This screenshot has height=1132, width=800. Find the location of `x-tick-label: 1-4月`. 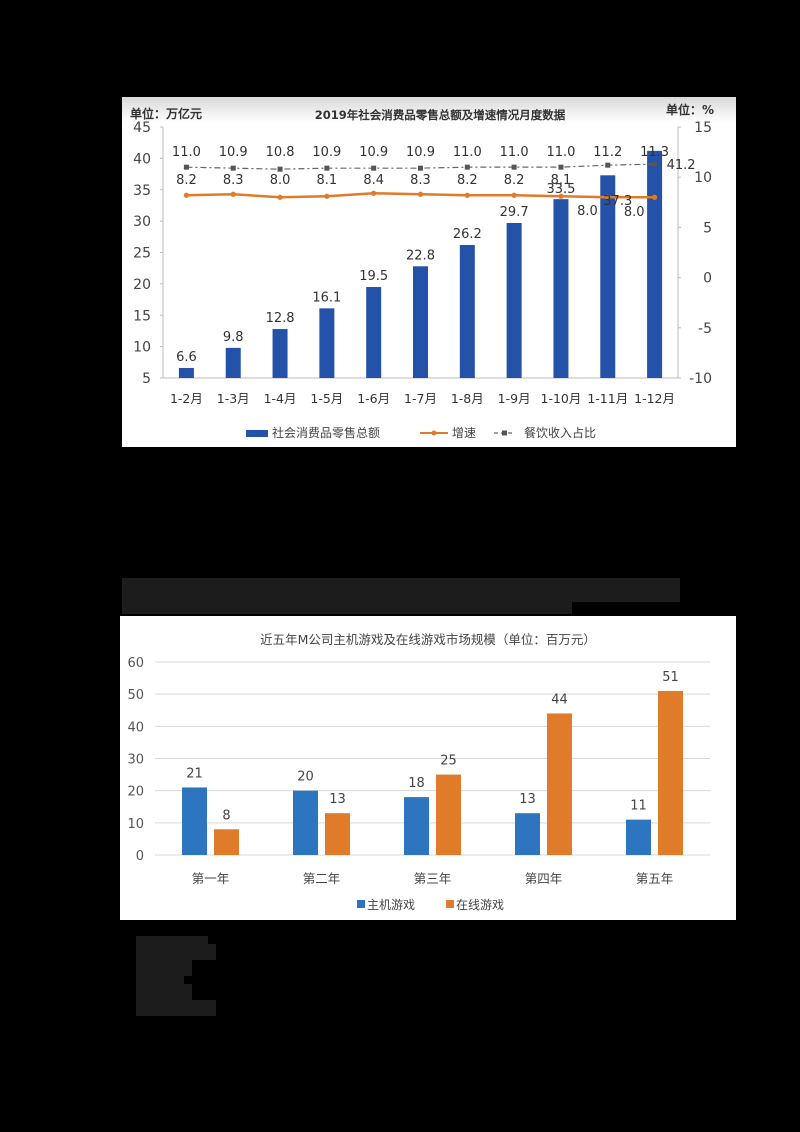

x-tick-label: 1-4月 is located at coordinates (280, 398).